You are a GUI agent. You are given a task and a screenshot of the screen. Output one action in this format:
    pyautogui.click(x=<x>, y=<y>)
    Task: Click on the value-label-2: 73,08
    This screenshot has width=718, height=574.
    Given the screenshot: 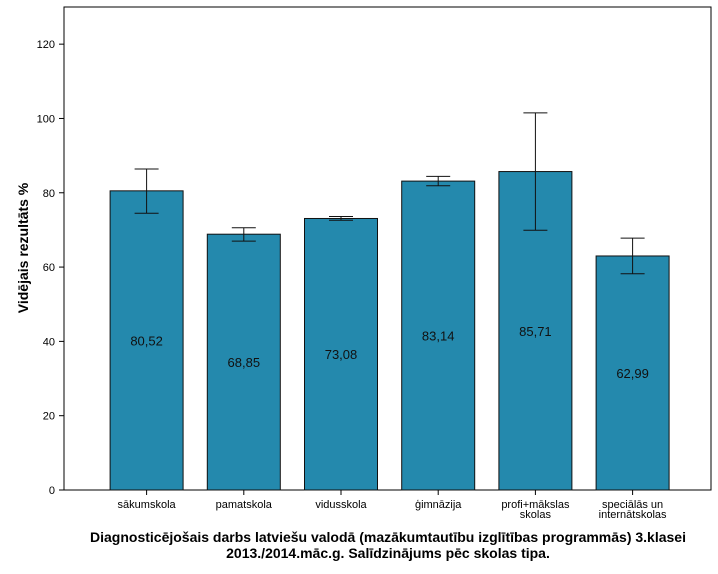 What is the action you would take?
    pyautogui.click(x=341, y=354)
    